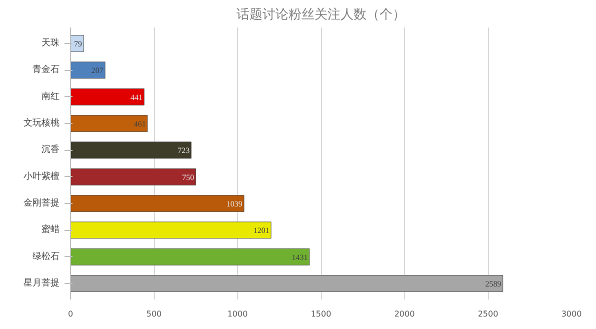  I want to click on data-label: 1431, so click(300, 257).